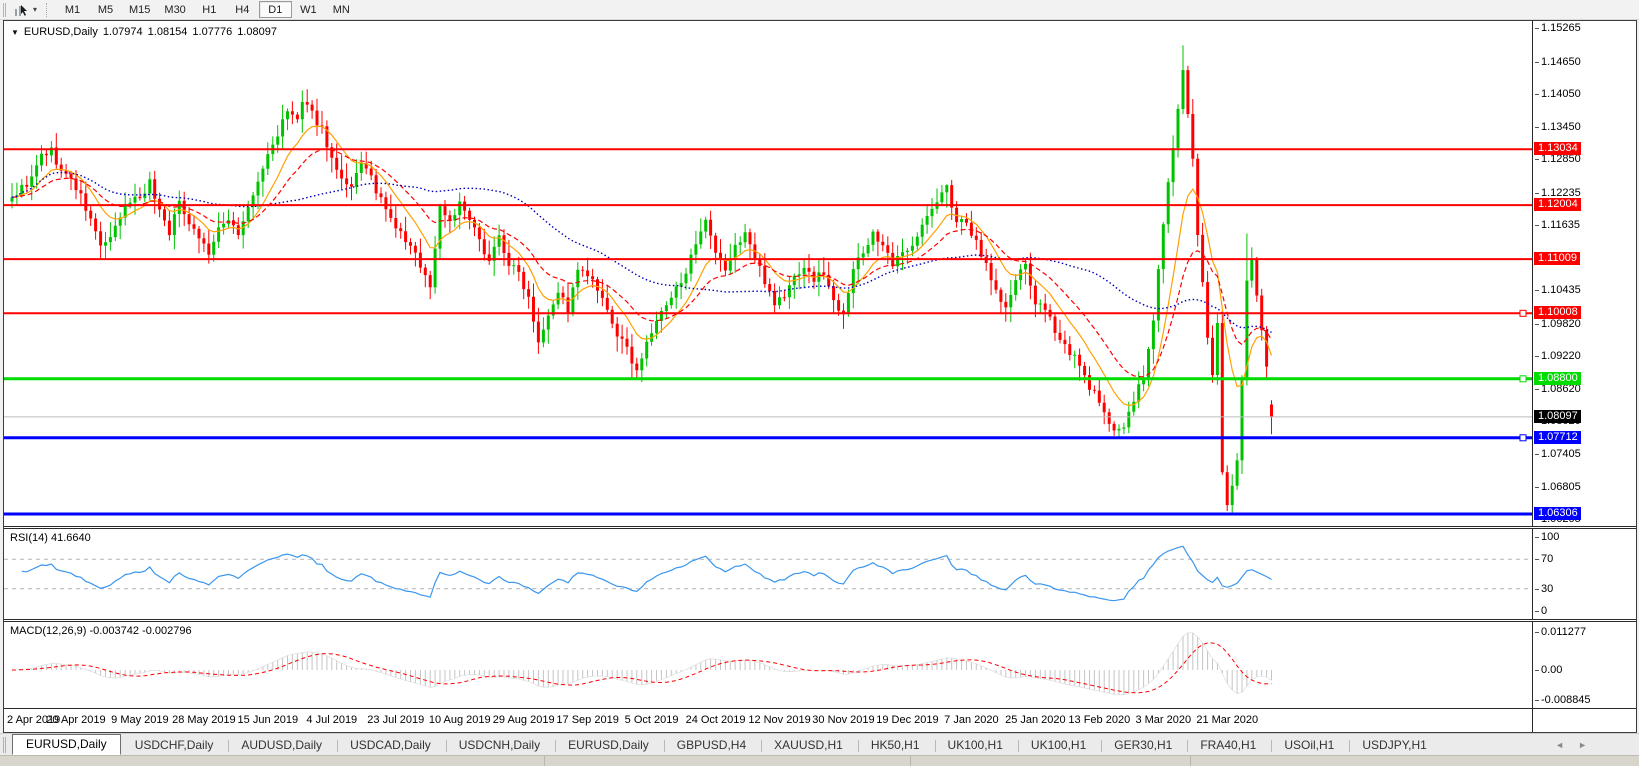  Describe the element at coordinates (396, 720) in the screenshot. I see `date-label-23-Jul-2019: 23 Jul 2019` at that location.